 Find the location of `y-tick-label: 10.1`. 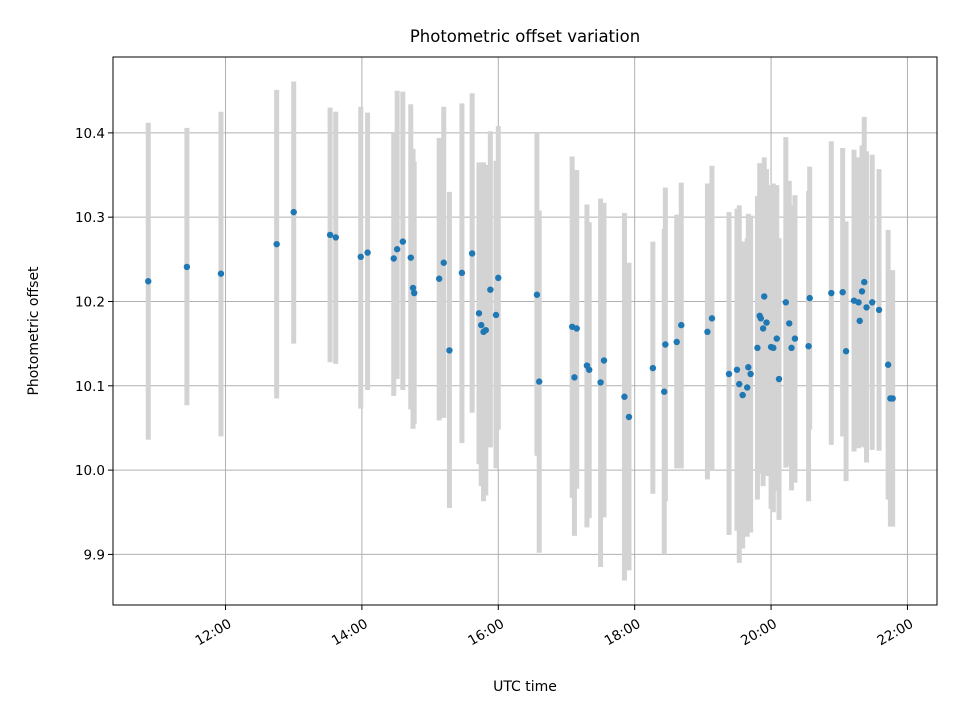

y-tick-label: 10.1 is located at coordinates (90, 387).